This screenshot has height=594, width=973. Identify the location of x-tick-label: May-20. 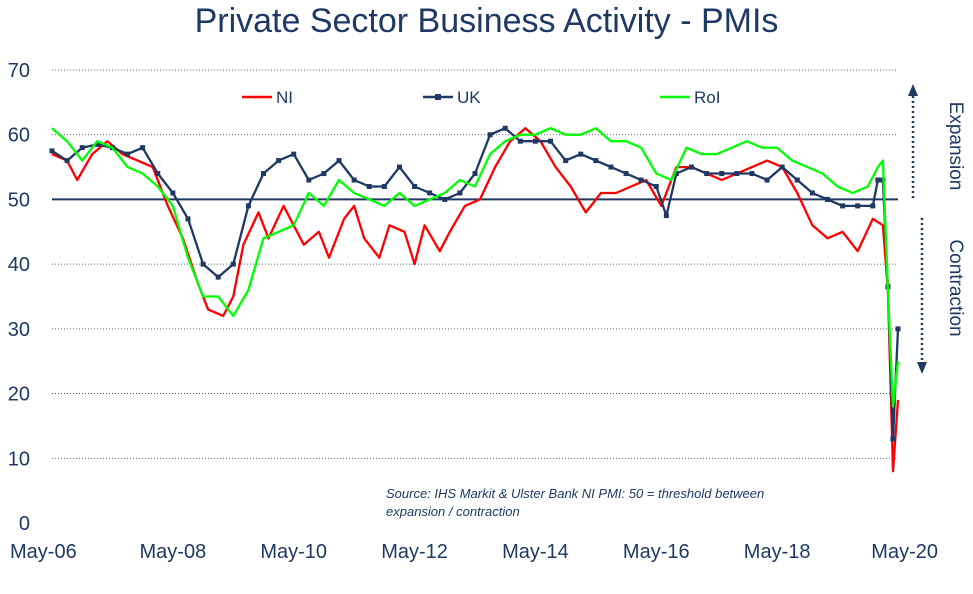
(904, 552).